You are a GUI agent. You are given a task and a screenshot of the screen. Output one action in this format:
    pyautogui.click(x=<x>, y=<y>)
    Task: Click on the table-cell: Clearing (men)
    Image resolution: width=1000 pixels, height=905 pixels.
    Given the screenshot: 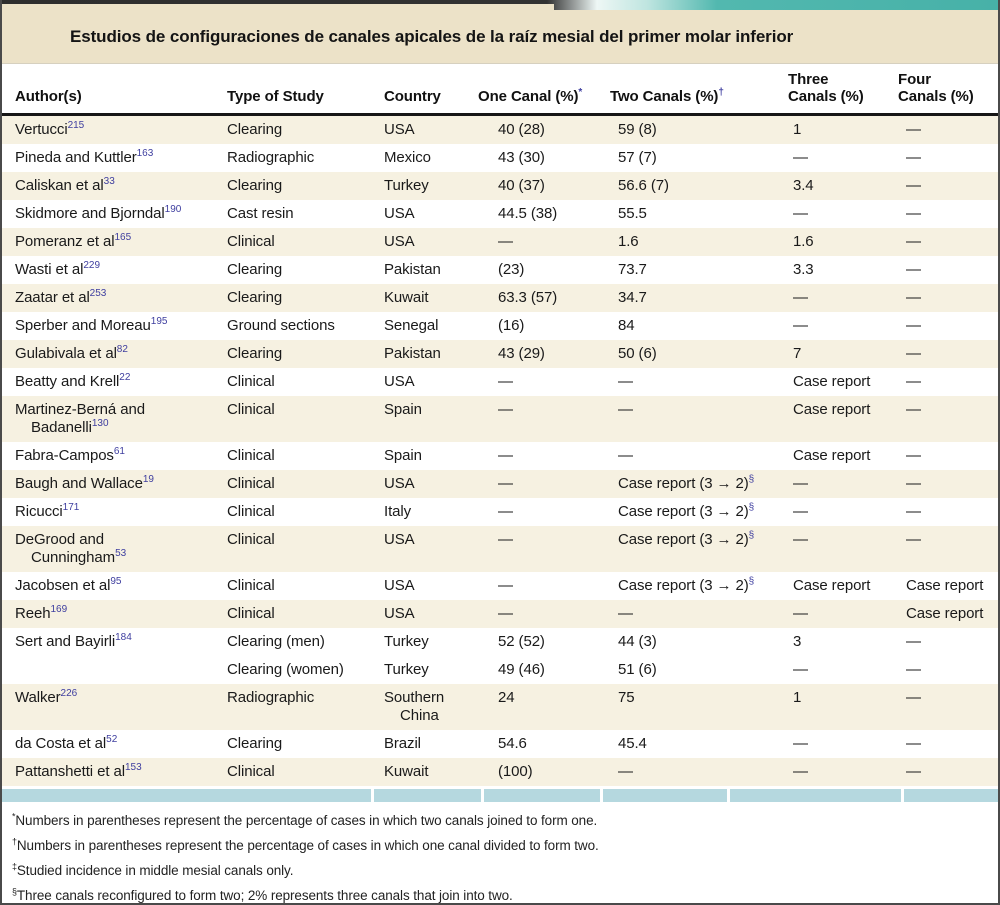 What is the action you would take?
    pyautogui.click(x=305, y=642)
    